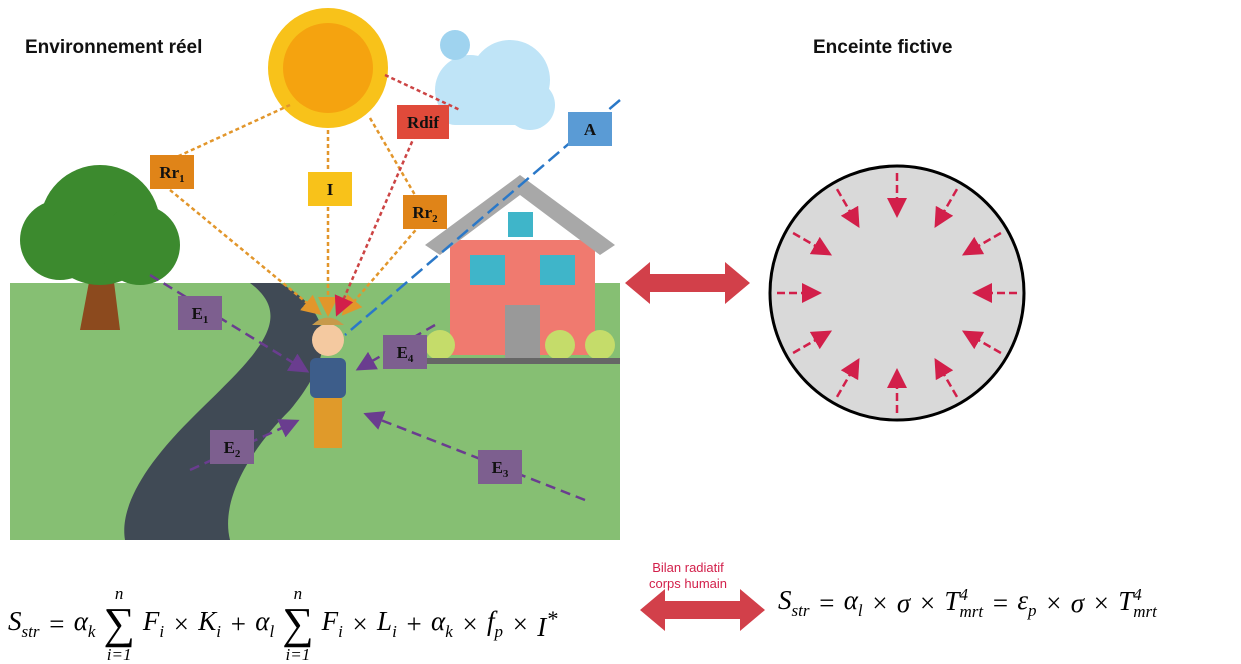 This screenshot has width=1241, height=664. I want to click on flux-label-sub: 4, so click(411, 359).